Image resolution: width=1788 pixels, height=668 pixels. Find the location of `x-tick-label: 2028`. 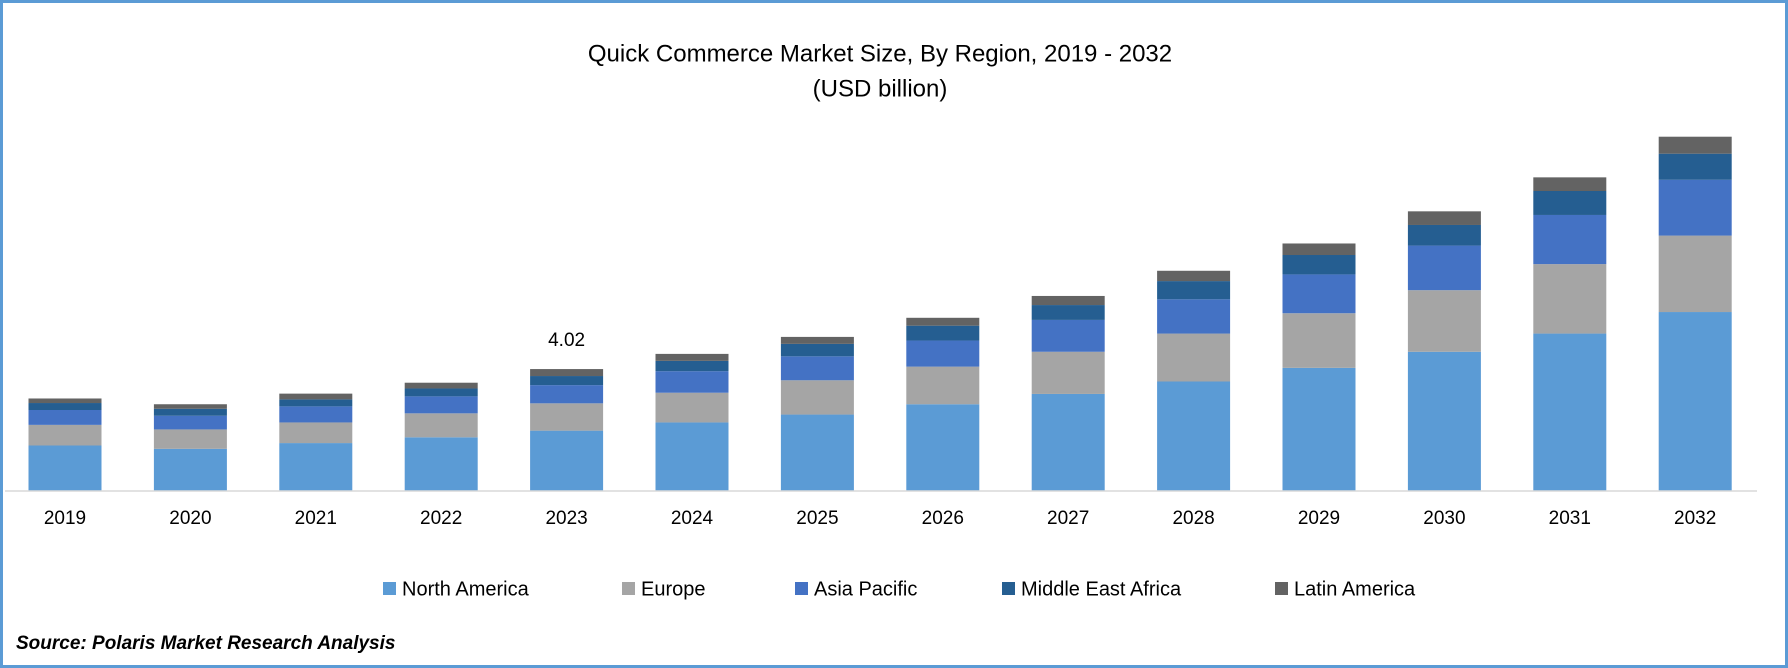

x-tick-label: 2028 is located at coordinates (1193, 518).